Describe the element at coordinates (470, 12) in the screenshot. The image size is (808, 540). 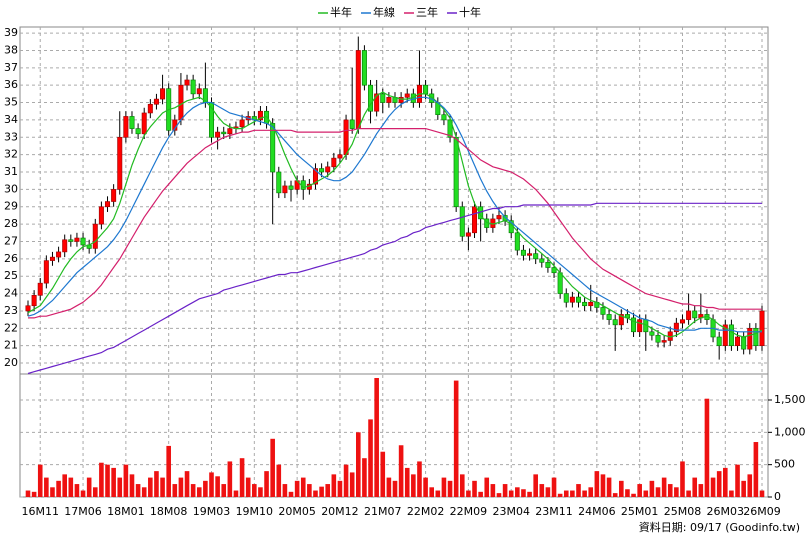
I see `legend-label: 十年` at that location.